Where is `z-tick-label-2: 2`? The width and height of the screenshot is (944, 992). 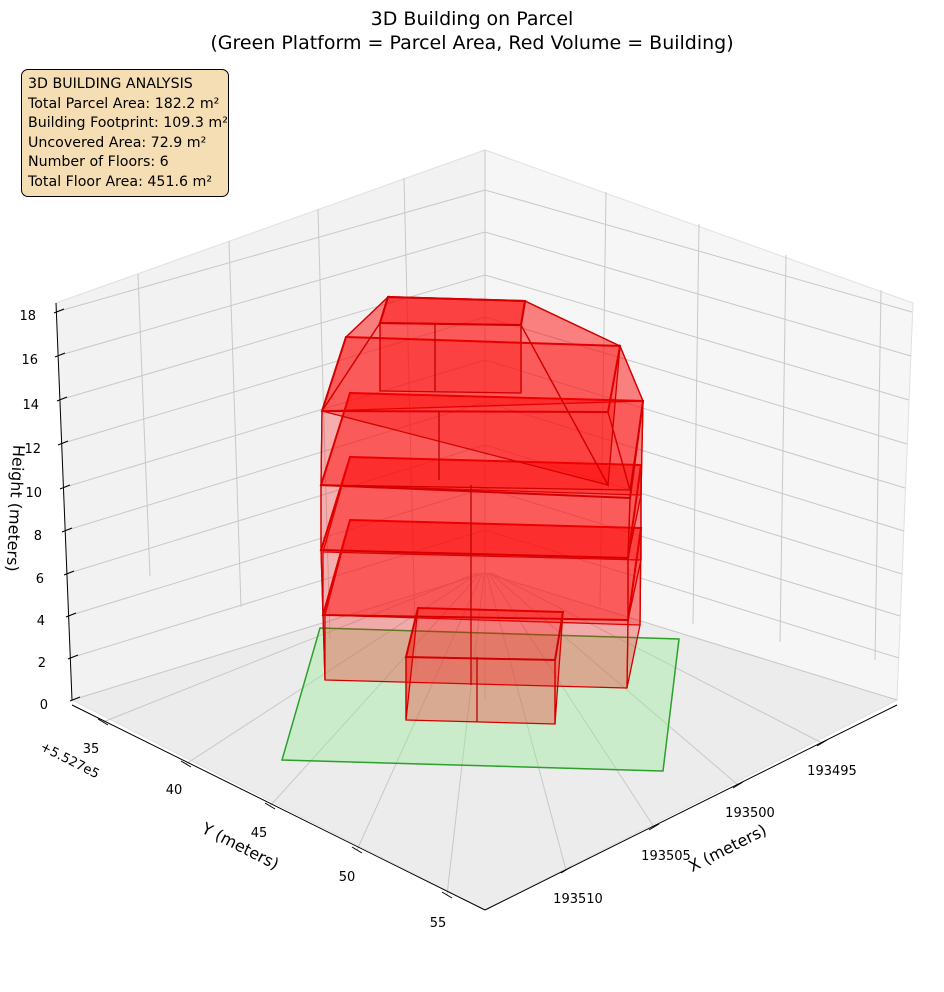 z-tick-label-2: 2 is located at coordinates (42, 663).